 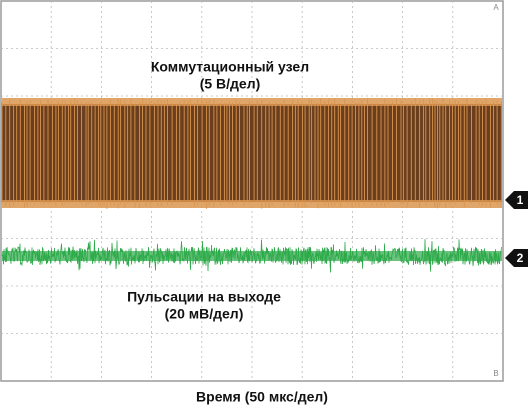 What do you see at coordinates (496, 7) in the screenshot?
I see `corner-label: A` at bounding box center [496, 7].